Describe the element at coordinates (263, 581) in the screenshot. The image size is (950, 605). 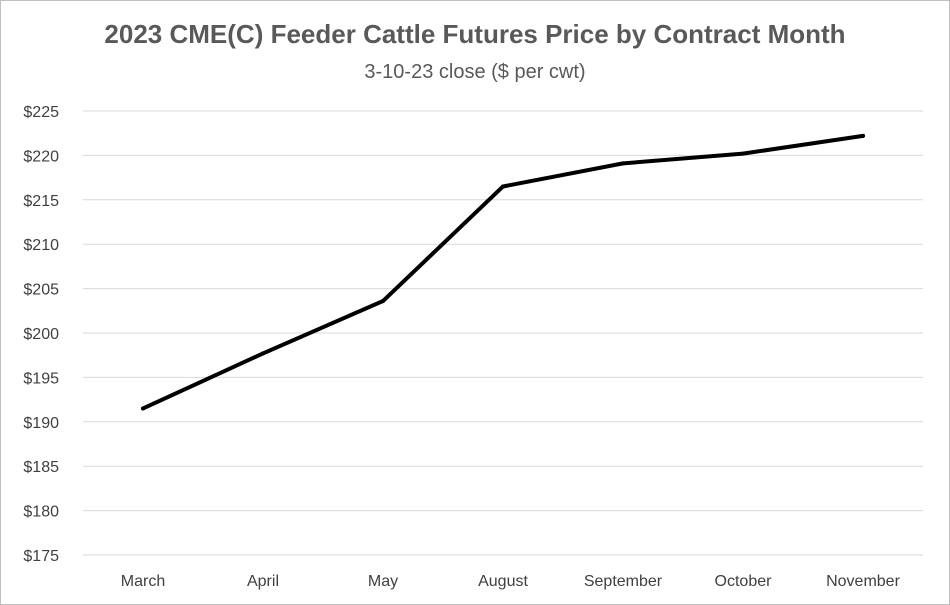
I see `x-tick-label: April` at that location.